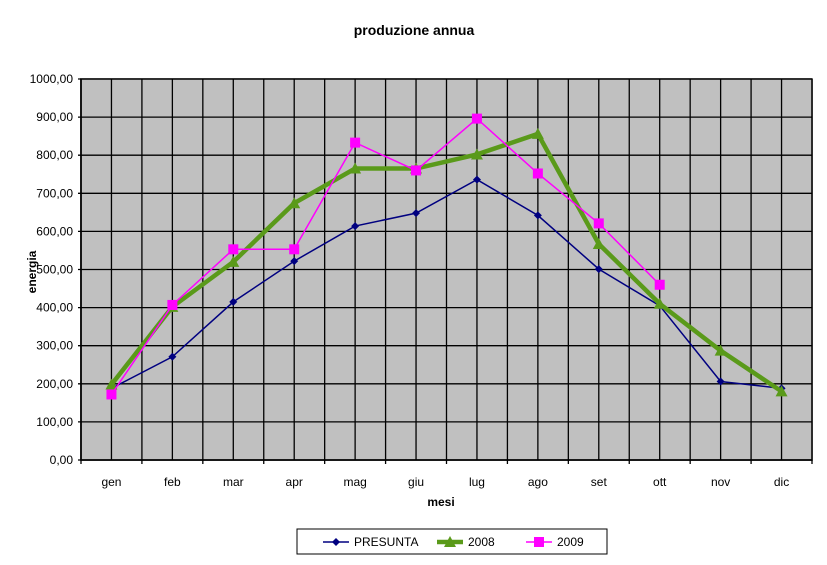 The width and height of the screenshot is (827, 565). I want to click on chart-title: produzione annua, so click(414, 30).